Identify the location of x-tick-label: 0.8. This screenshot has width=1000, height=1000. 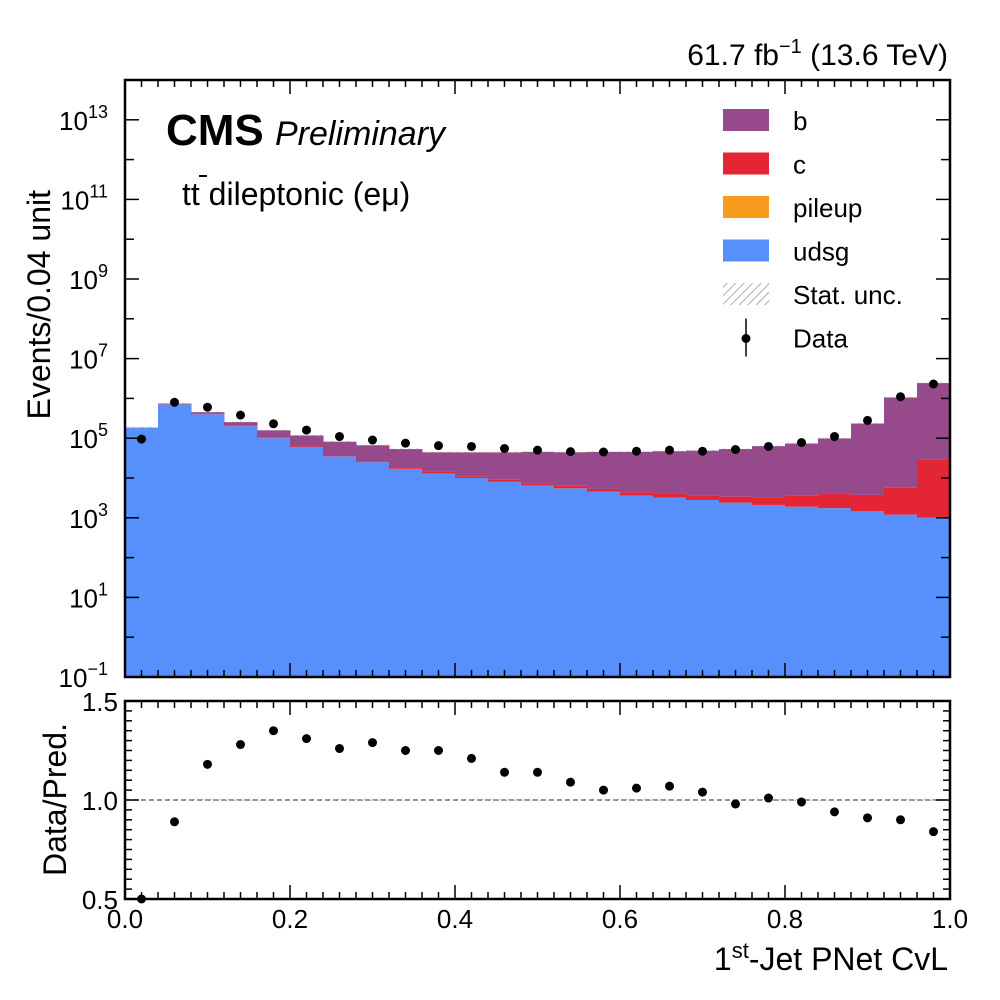
(785, 919).